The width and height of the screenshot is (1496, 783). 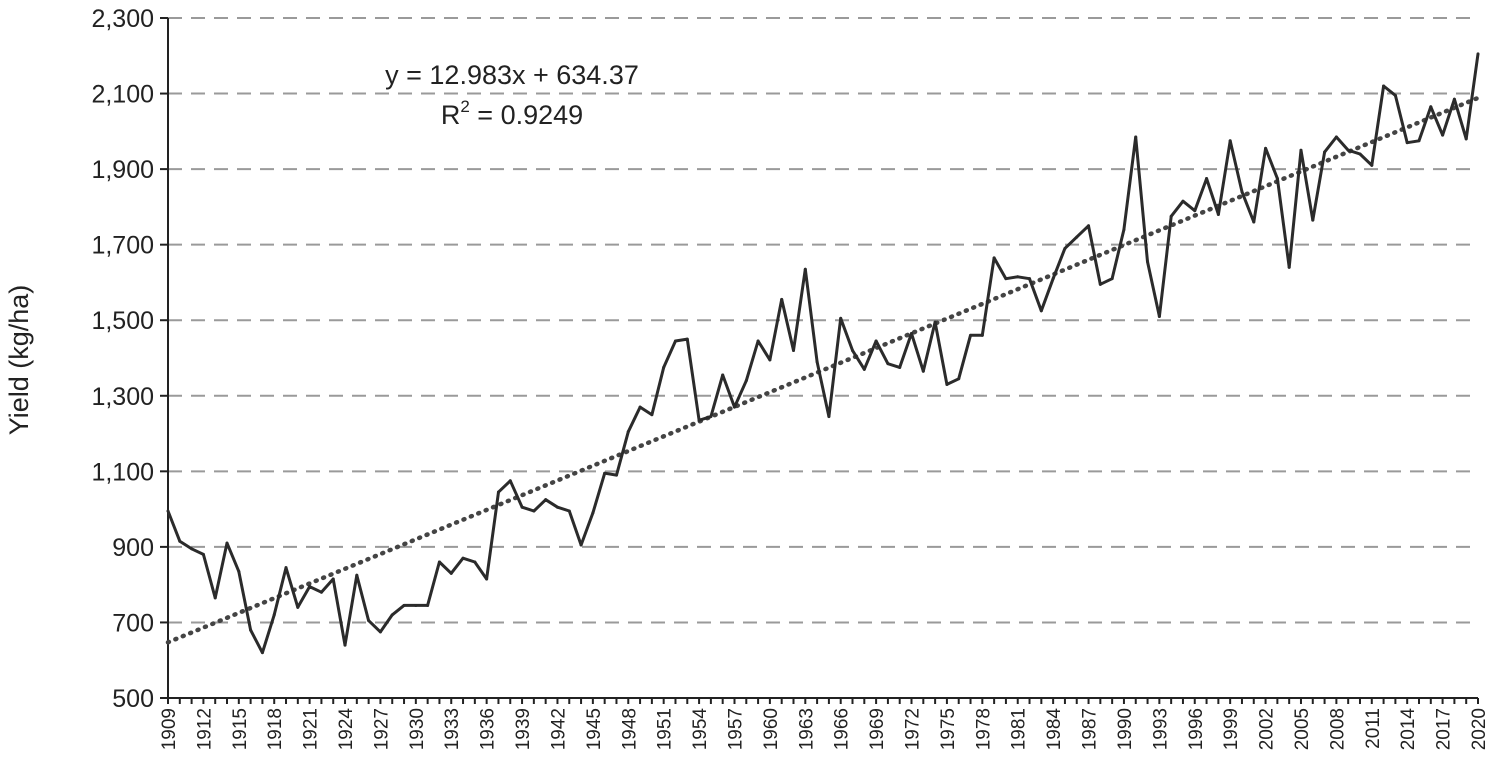 I want to click on x-tick-label: 1939, so click(x=523, y=729).